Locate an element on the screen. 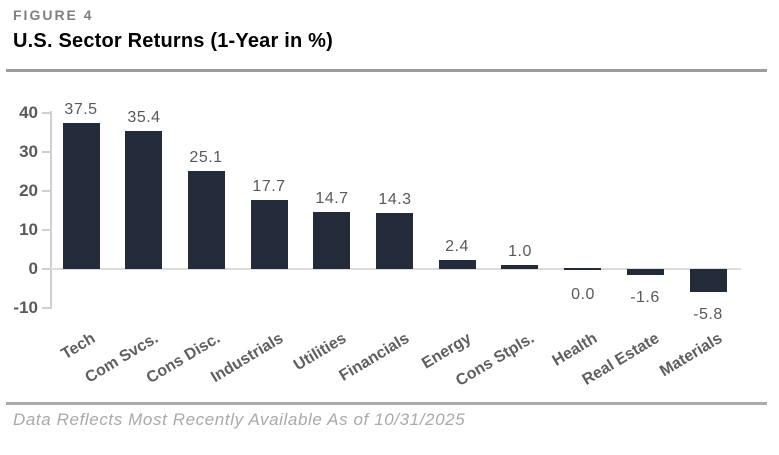  bar-value-label: 14.7 is located at coordinates (332, 198).